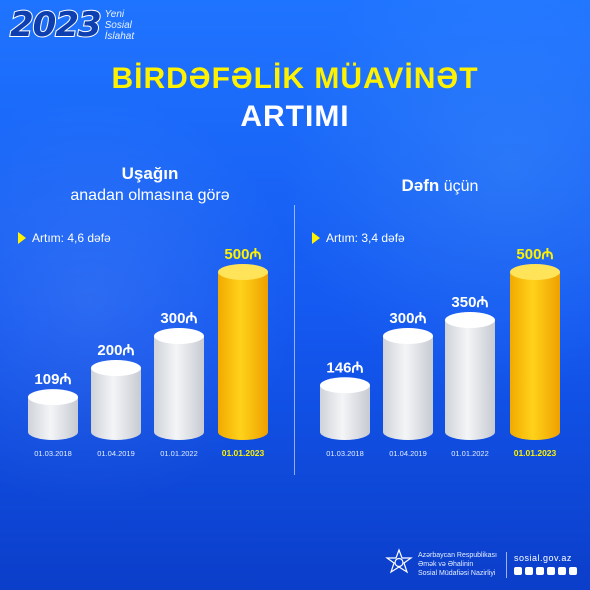  What do you see at coordinates (545, 571) in the screenshot?
I see `social-icons` at bounding box center [545, 571].